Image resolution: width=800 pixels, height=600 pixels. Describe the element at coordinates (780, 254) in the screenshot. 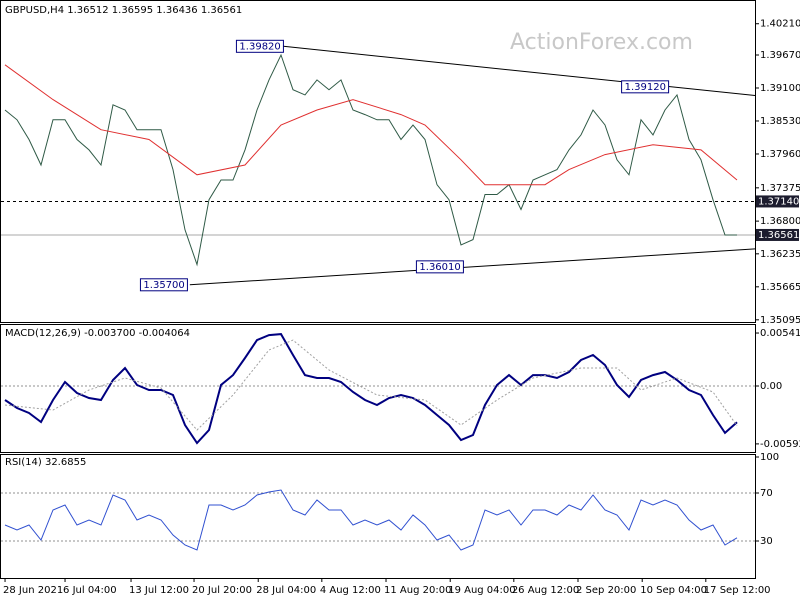

I see `y-tick-label: 1.36235` at that location.